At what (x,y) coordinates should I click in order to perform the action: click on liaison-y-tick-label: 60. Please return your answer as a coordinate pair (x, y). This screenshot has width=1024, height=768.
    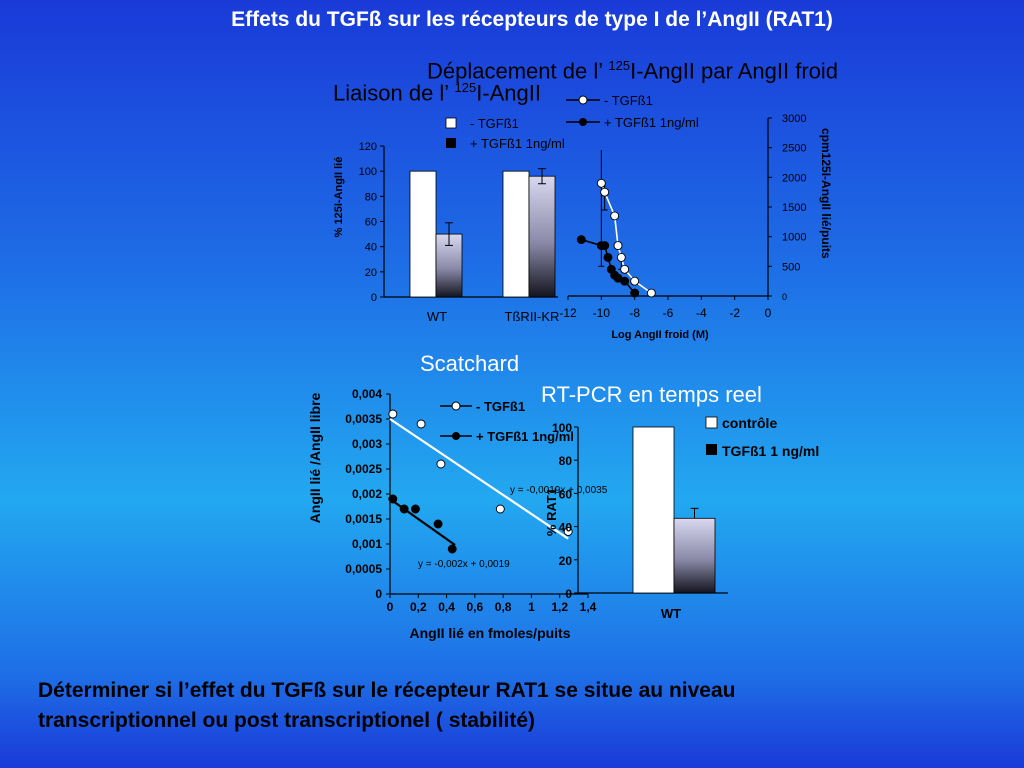
    Looking at the image, I should click on (371, 223).